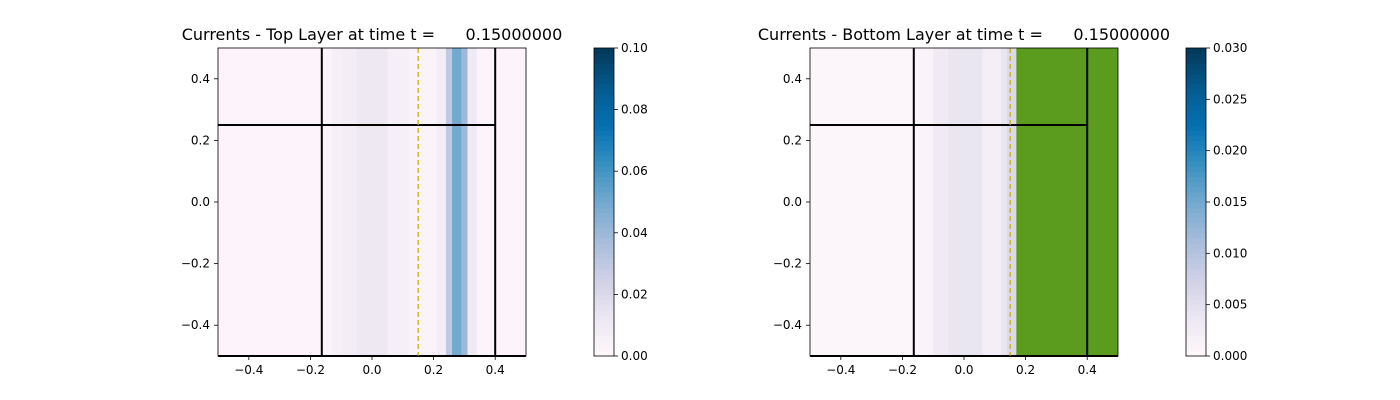 The width and height of the screenshot is (1400, 400). What do you see at coordinates (620, 202) in the screenshot?
I see `top-layer-colorbar: 0.00 0.02 0.04 0.06 0.08 0.10` at bounding box center [620, 202].